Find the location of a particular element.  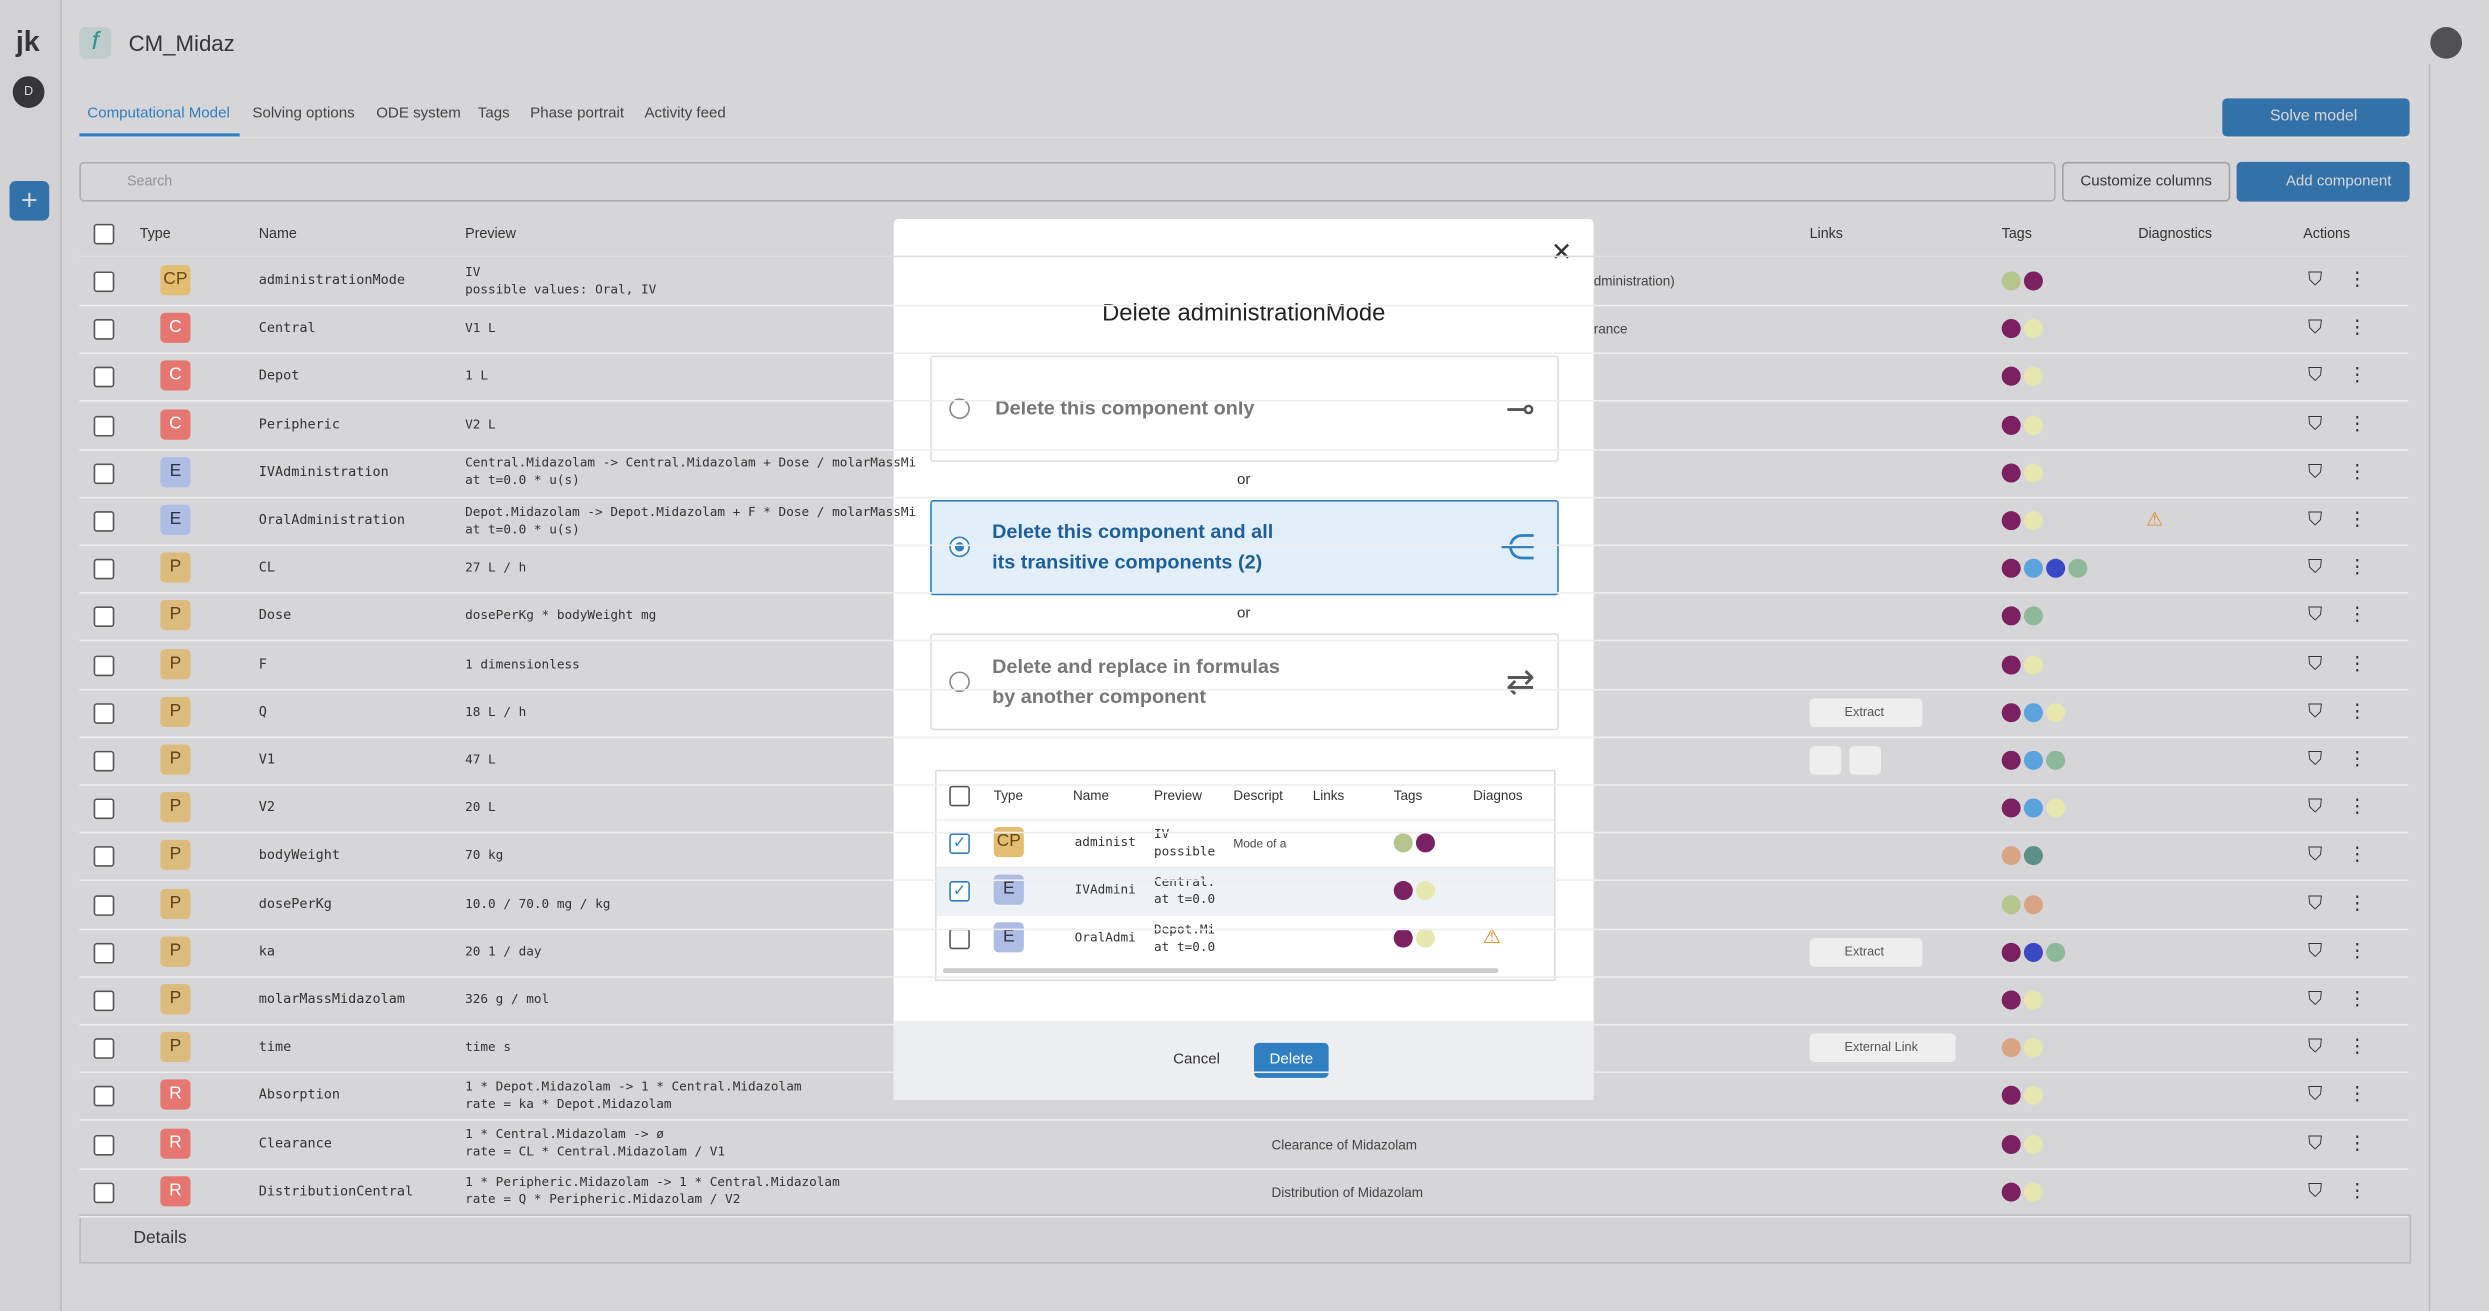

tab: Tags is located at coordinates (493, 113).